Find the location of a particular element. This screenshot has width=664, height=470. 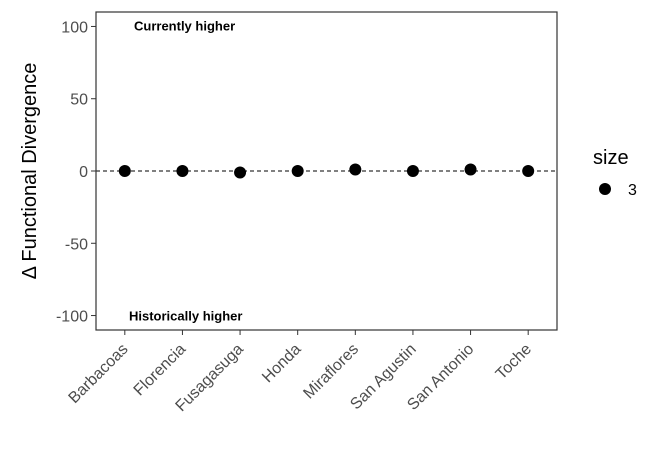

x-tick-label: Barbacoas is located at coordinates (99, 374).